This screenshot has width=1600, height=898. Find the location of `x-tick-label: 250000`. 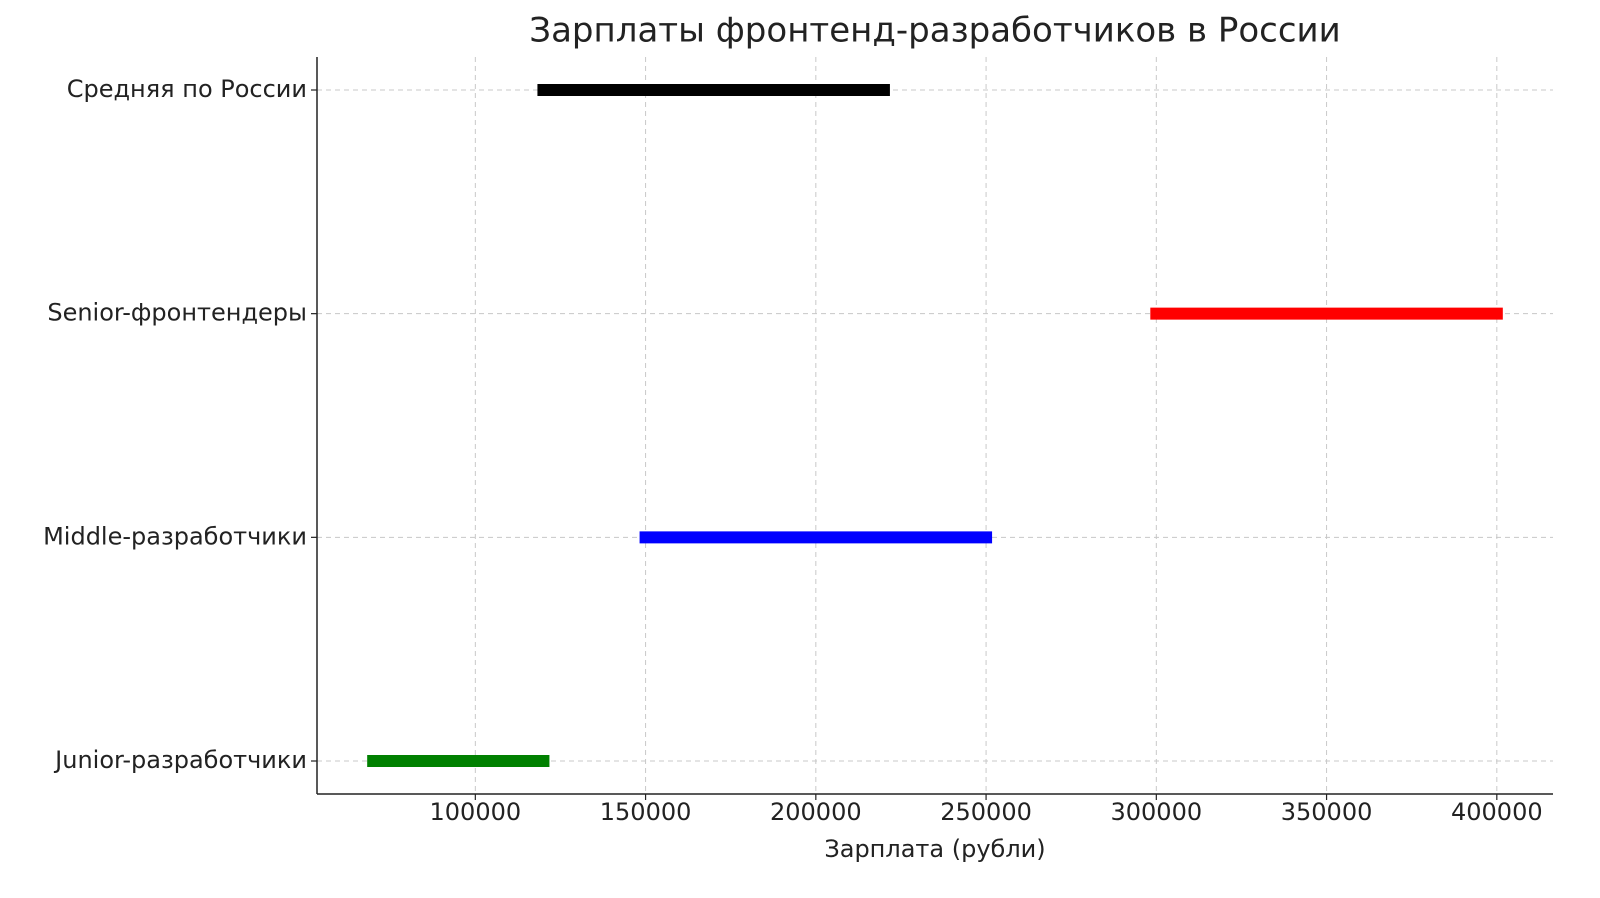

x-tick-label: 250000 is located at coordinates (986, 812).